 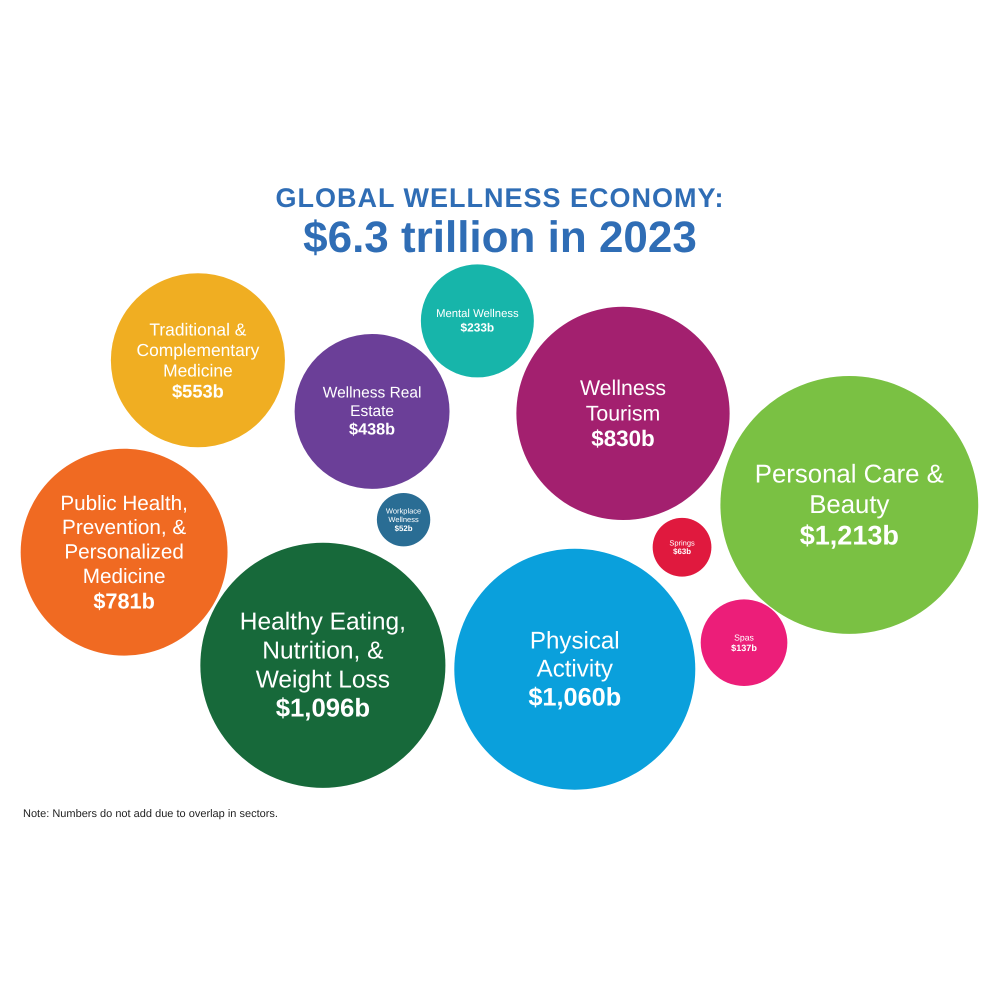 What do you see at coordinates (623, 401) in the screenshot?
I see `category-label: Wellness Tourism` at bounding box center [623, 401].